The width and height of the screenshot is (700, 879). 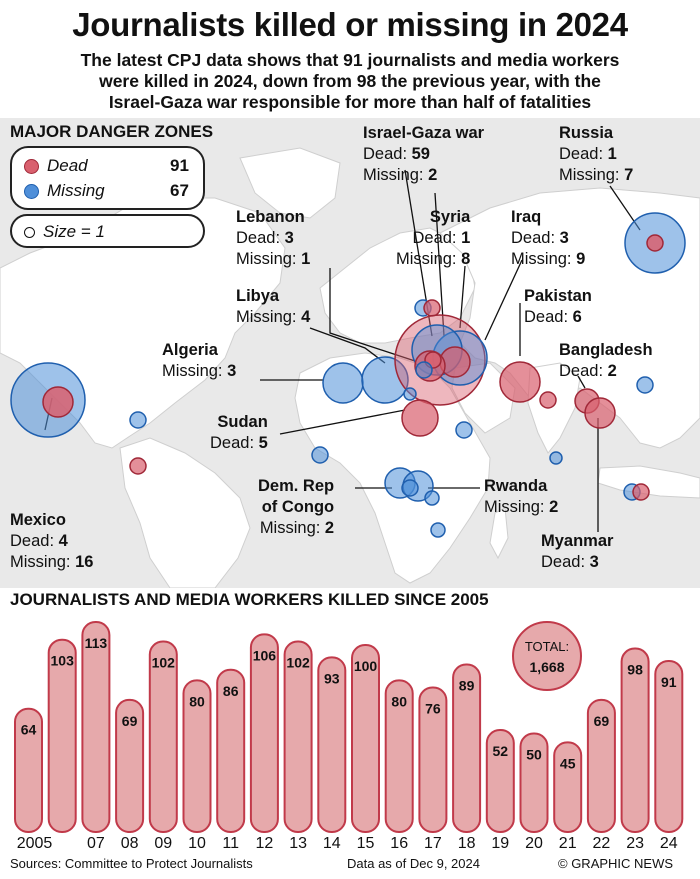 What do you see at coordinates (410, 488) in the screenshot?
I see `bubble-burundi-missing` at bounding box center [410, 488].